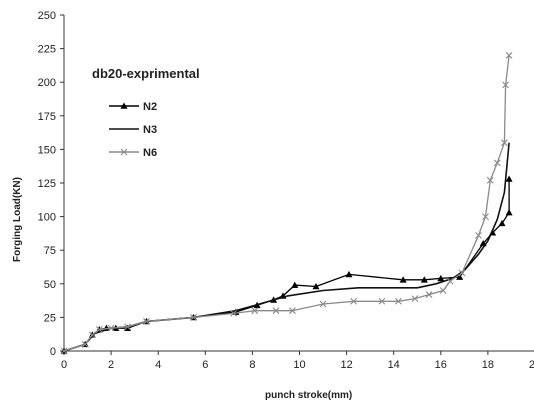  I want to click on y-tick-label: 0, so click(53, 352).